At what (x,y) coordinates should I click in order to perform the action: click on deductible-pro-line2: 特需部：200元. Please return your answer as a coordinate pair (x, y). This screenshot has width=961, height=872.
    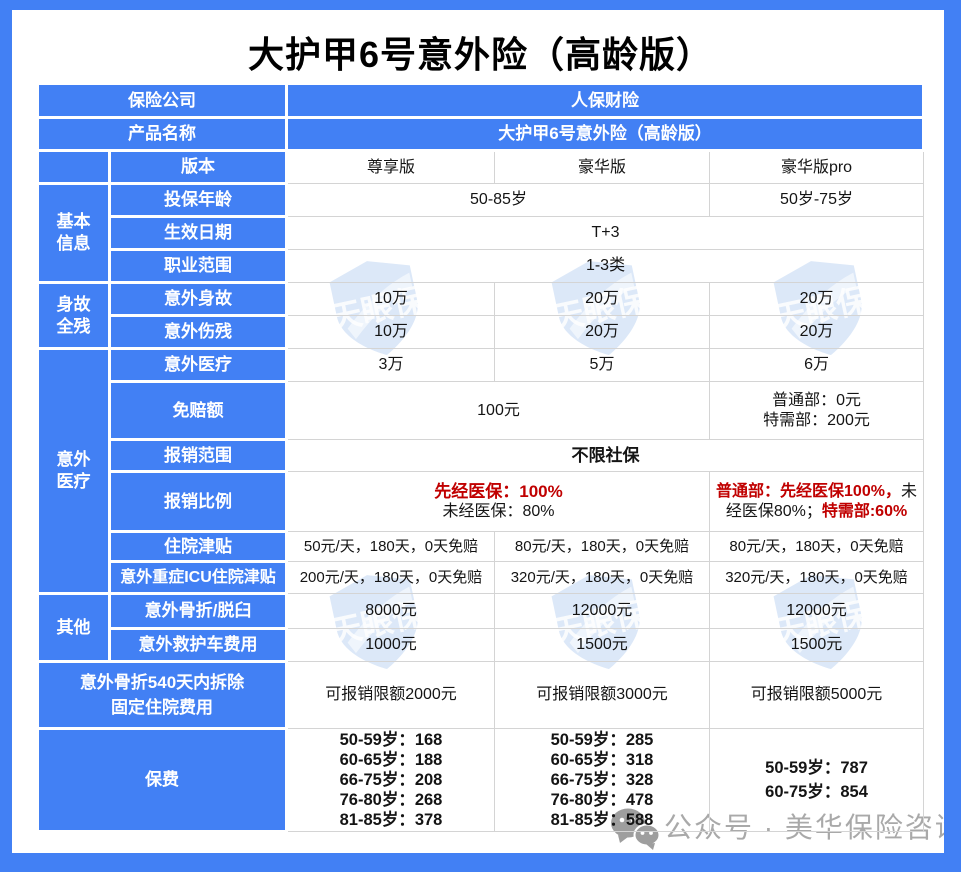
    Looking at the image, I should click on (816, 420).